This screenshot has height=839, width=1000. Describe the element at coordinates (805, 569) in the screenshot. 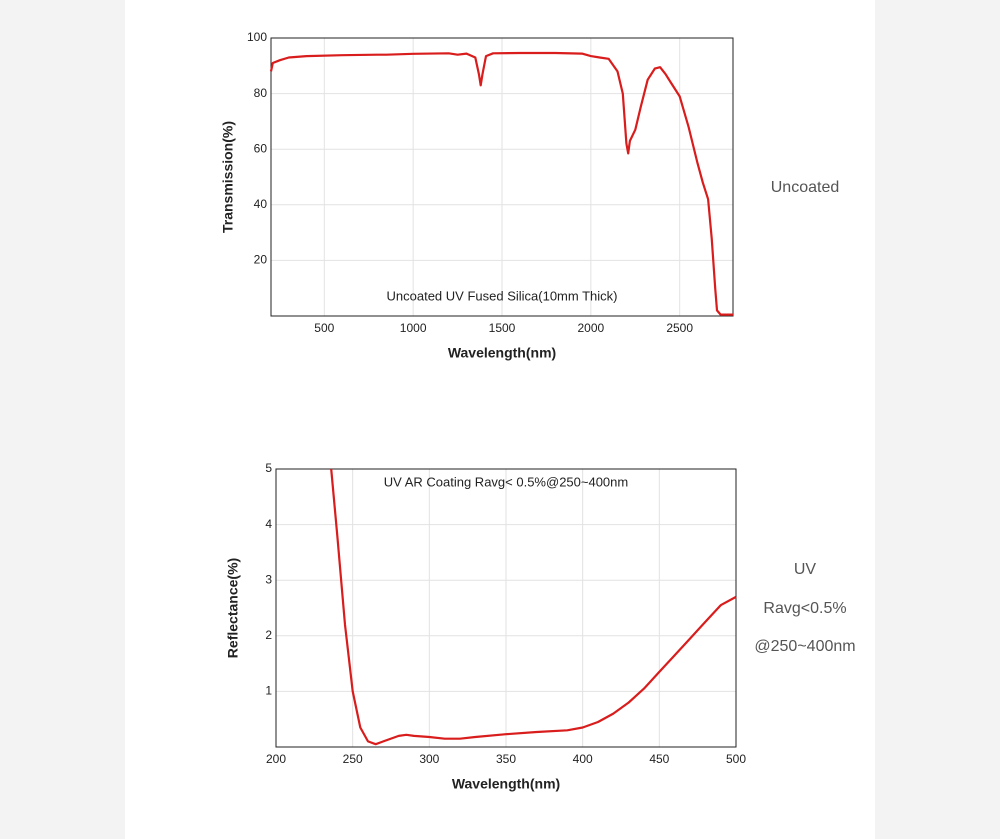

I see `side-label: UV` at that location.